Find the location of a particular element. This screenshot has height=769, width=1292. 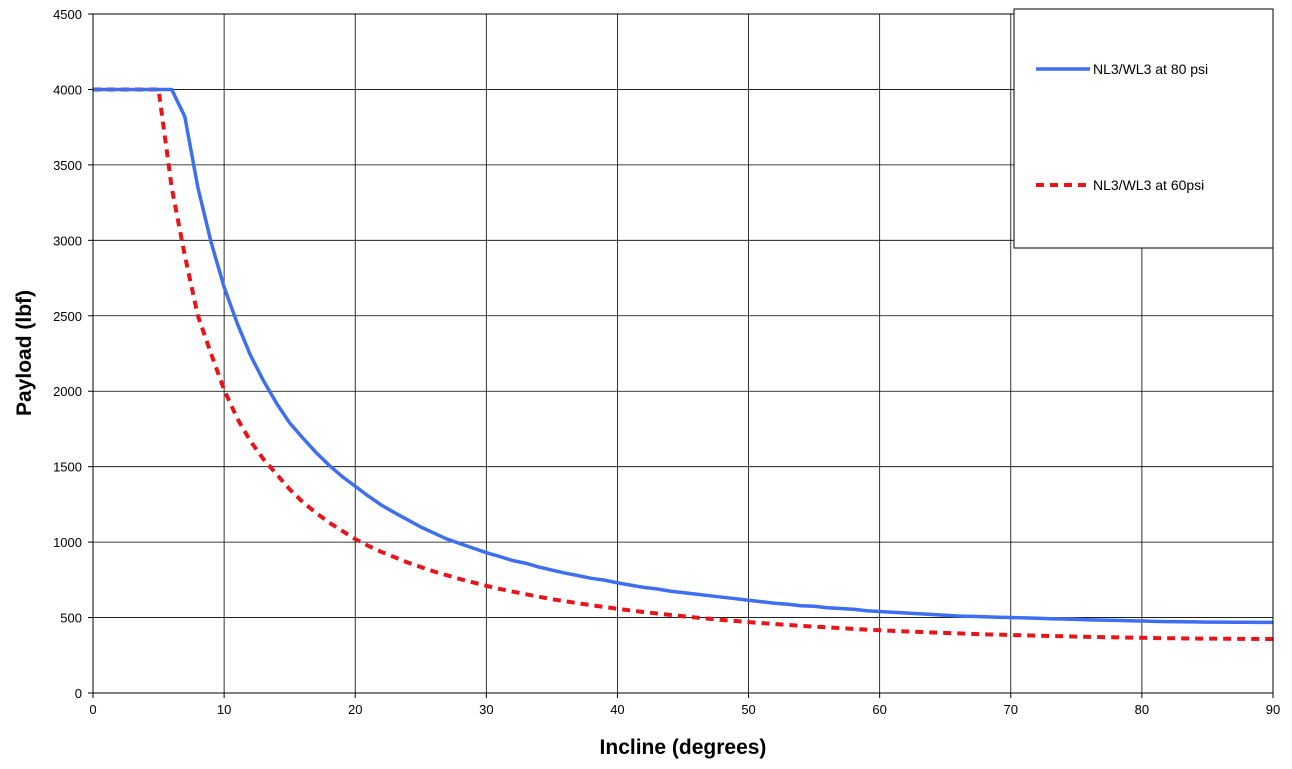

y-tick-label: 500 is located at coordinates (71, 618).